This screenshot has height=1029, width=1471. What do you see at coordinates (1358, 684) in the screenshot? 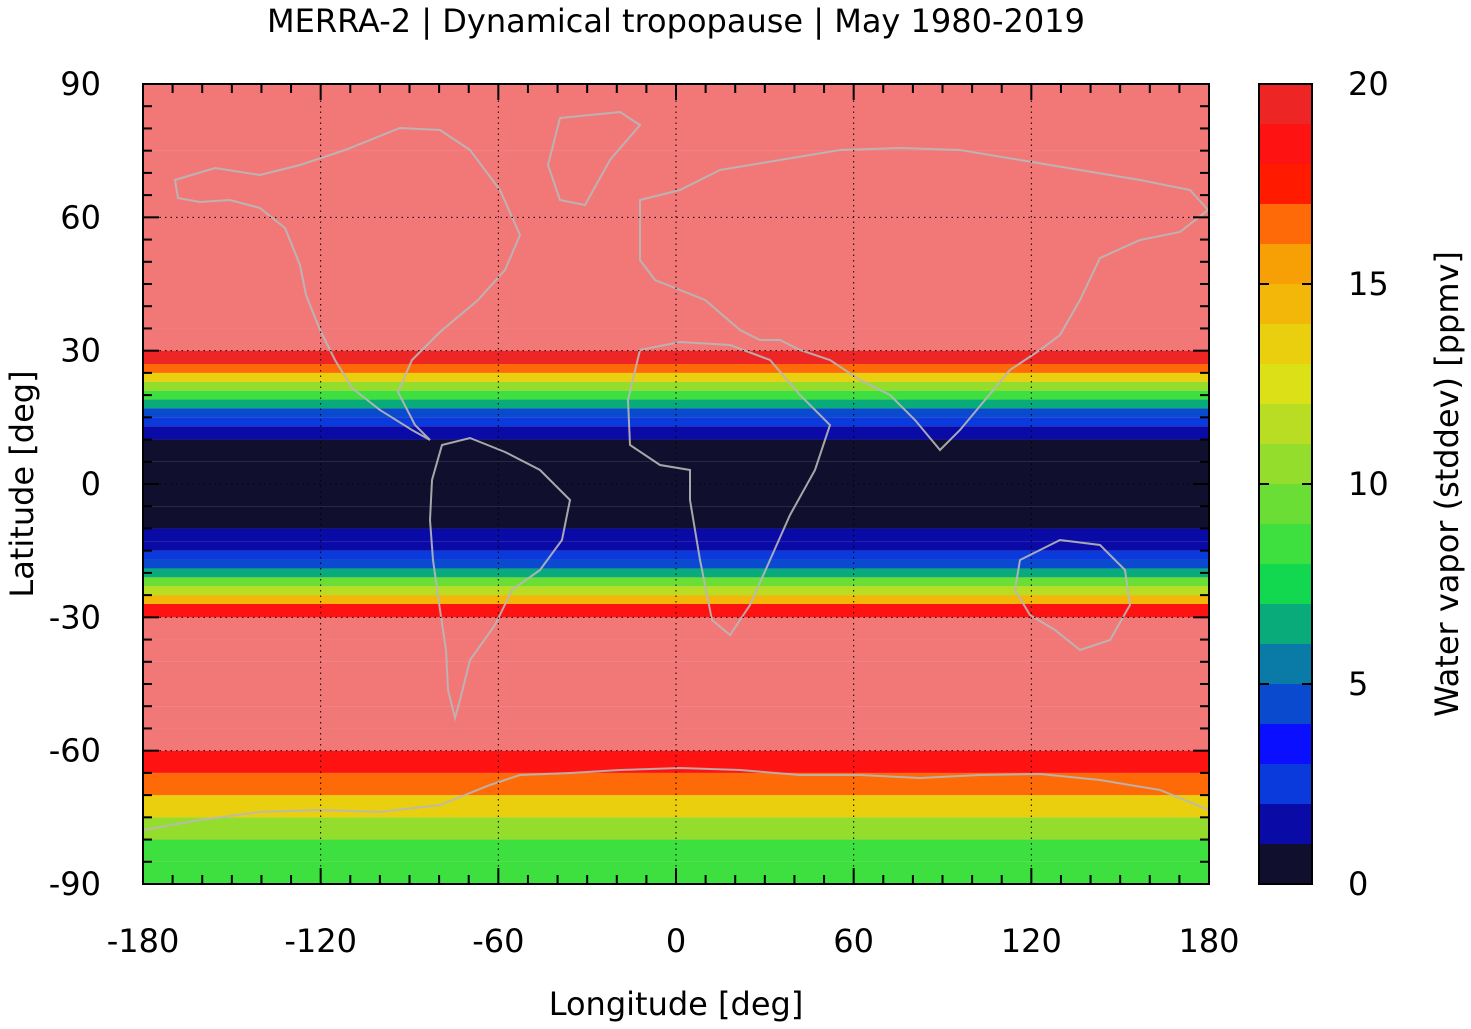
I see `colorbar-tick-label: 5` at bounding box center [1358, 684].